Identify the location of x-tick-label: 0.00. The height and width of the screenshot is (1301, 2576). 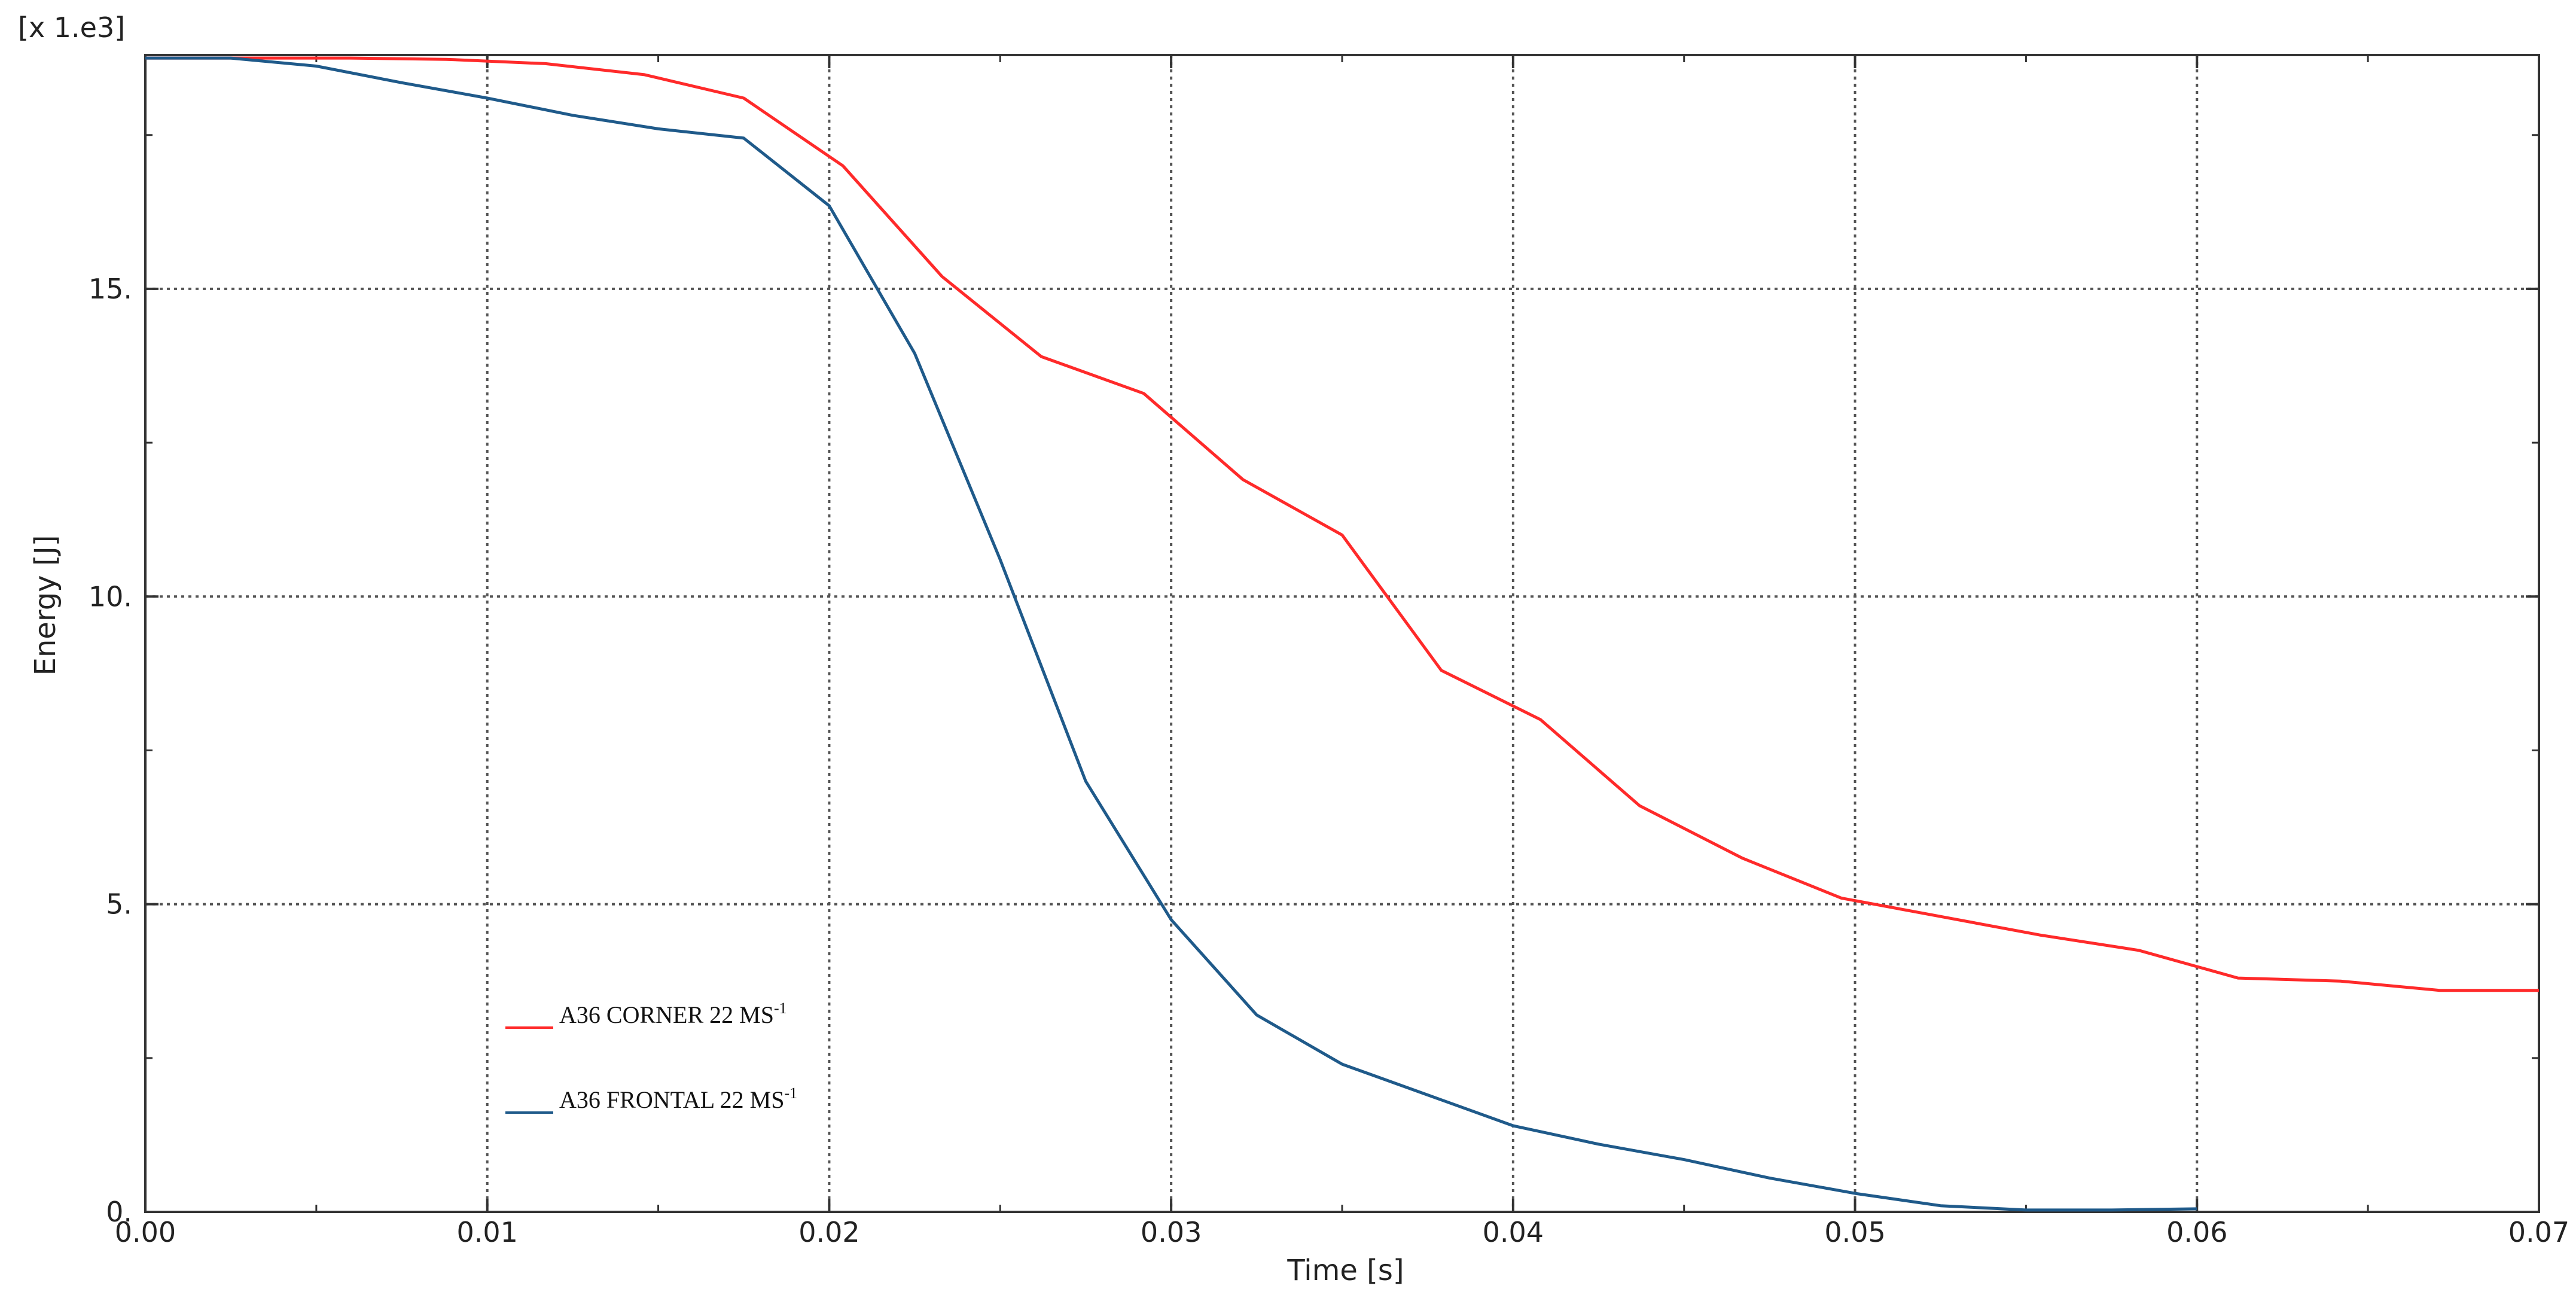
(145, 1232).